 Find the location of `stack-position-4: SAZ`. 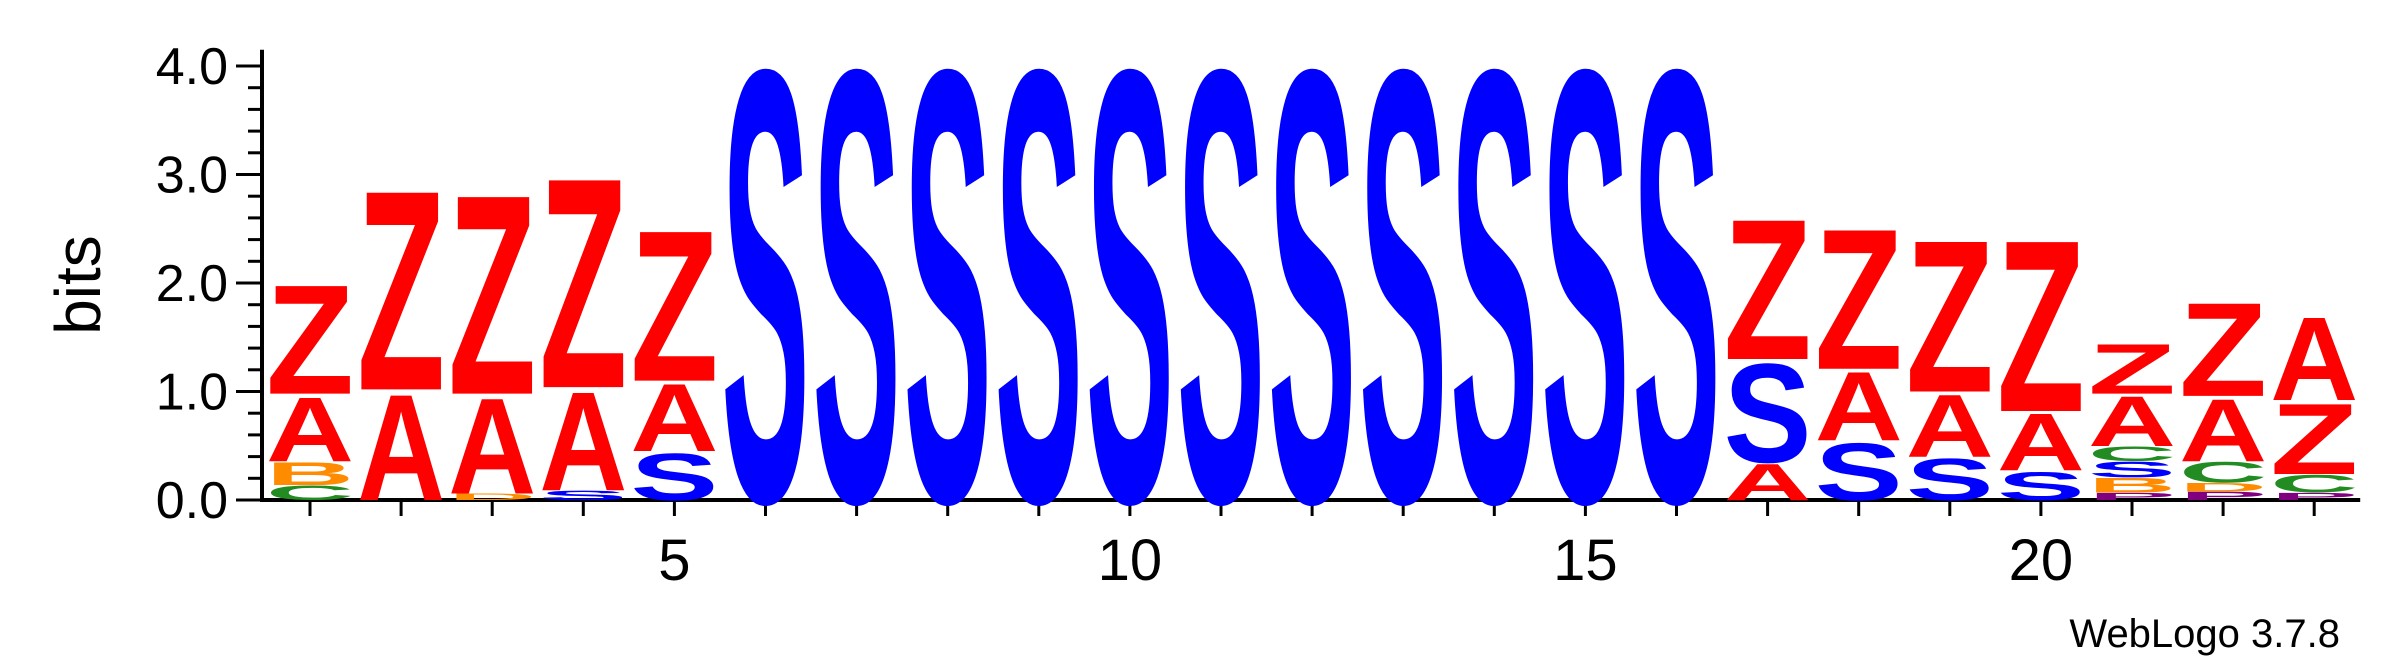

stack-position-4: SAZ is located at coordinates (583, 318).